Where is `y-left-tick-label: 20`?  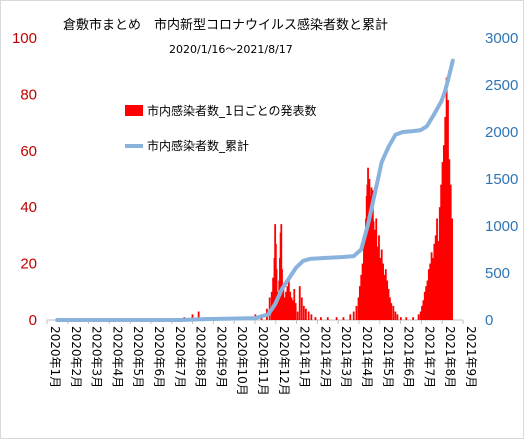
y-left-tick-label: 20 is located at coordinates (28, 264).